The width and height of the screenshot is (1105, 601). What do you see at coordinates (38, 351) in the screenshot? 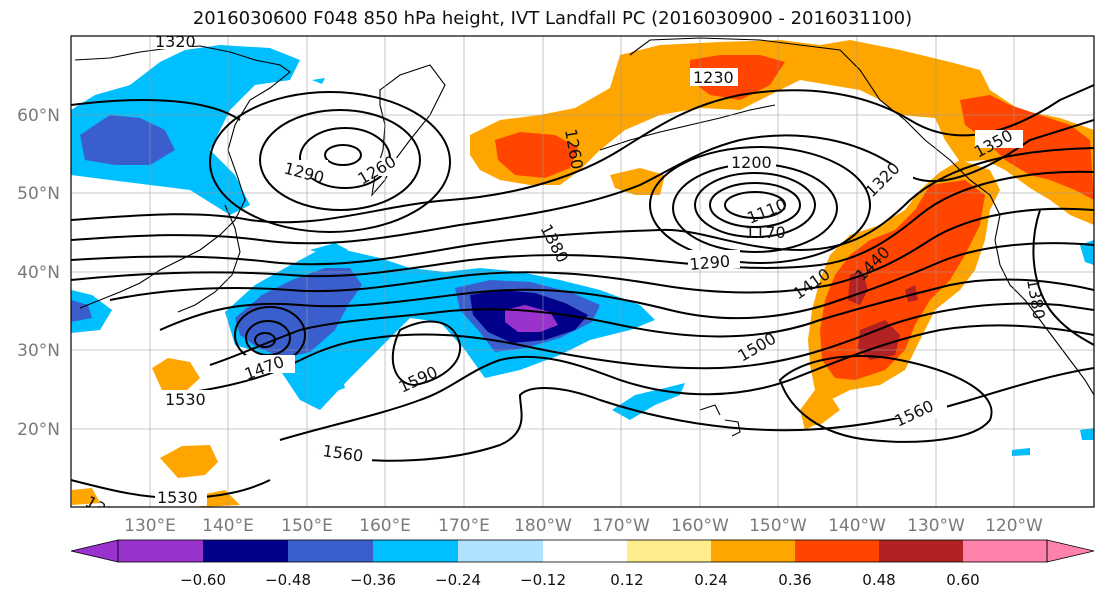
I see `lat-label: 30°N` at bounding box center [38, 351].